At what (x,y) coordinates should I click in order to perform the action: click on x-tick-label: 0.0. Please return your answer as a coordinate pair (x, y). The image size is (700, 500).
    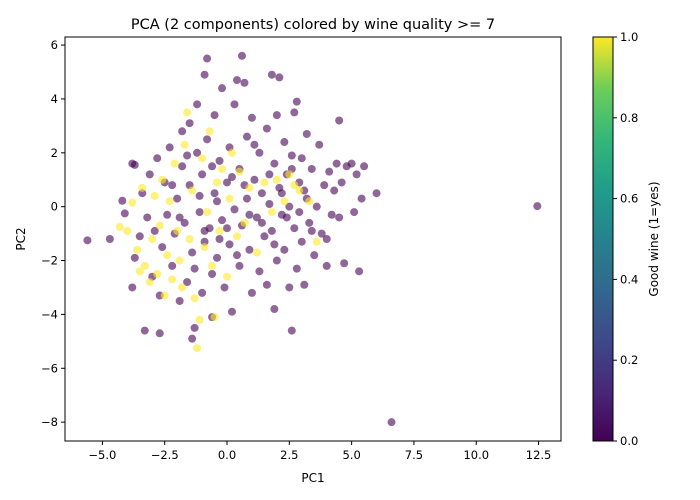
    Looking at the image, I should click on (227, 455).